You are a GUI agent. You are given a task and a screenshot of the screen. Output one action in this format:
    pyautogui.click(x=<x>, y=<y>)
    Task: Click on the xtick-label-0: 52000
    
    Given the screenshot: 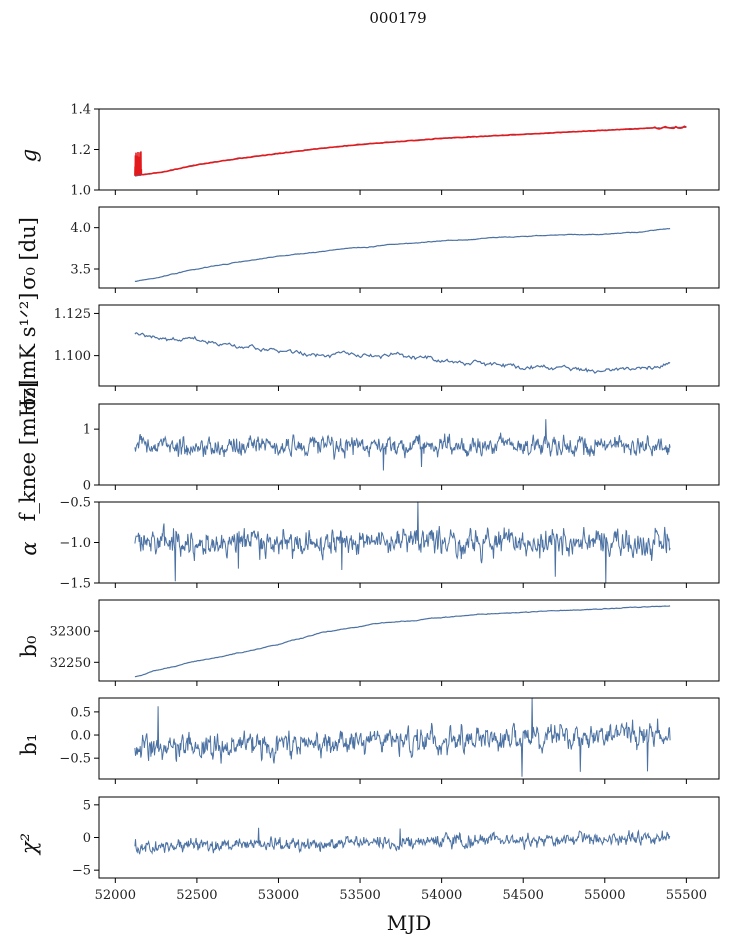 What is the action you would take?
    pyautogui.click(x=115, y=895)
    